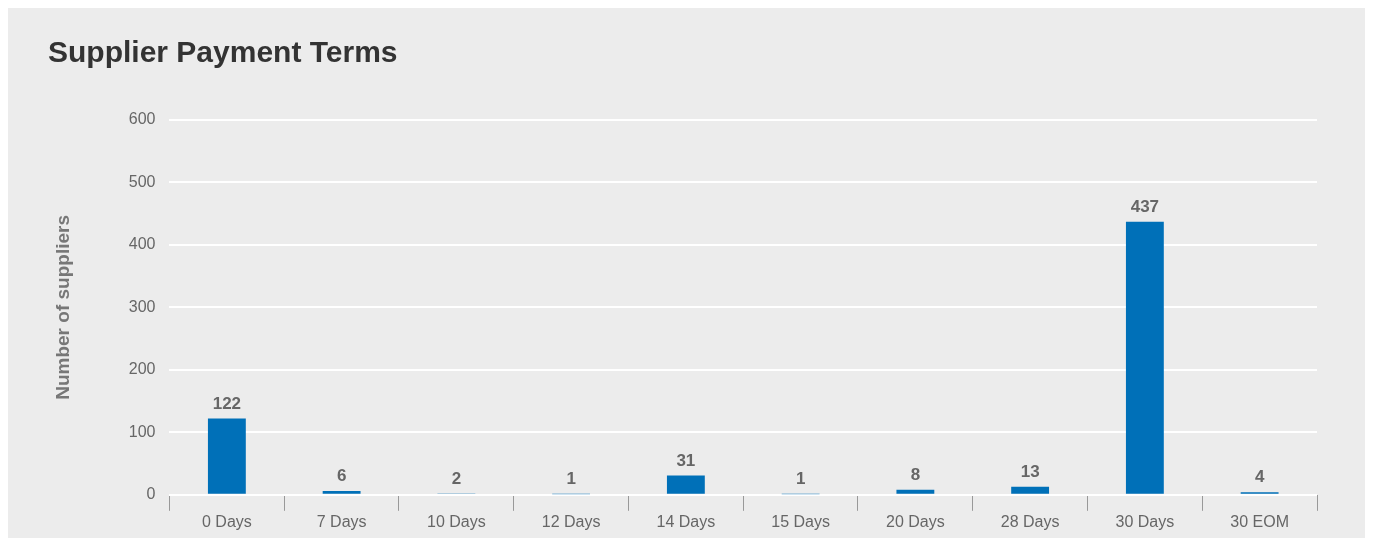 This screenshot has width=1373, height=542. Describe the element at coordinates (1030, 471) in the screenshot. I see `data-label: 13` at that location.